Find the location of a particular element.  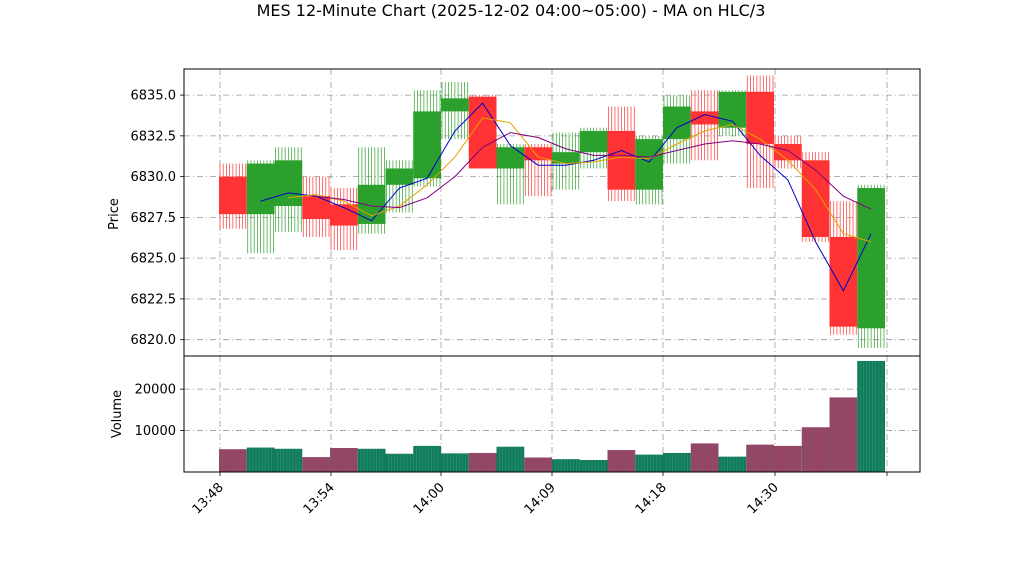

x-tick-label: 14:18 is located at coordinates (651, 498).